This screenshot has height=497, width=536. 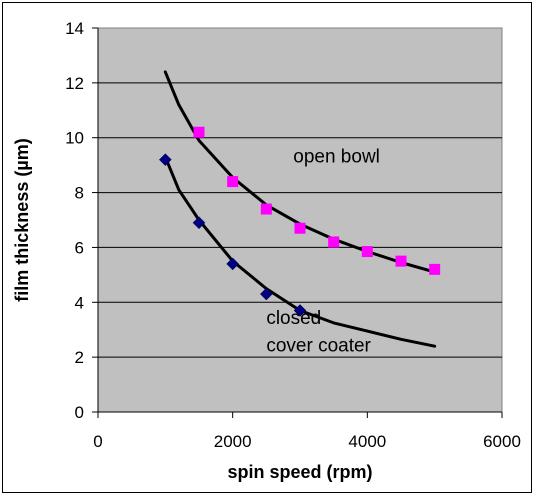 What do you see at coordinates (74, 138) in the screenshot?
I see `y-tick-label-10: 10` at bounding box center [74, 138].